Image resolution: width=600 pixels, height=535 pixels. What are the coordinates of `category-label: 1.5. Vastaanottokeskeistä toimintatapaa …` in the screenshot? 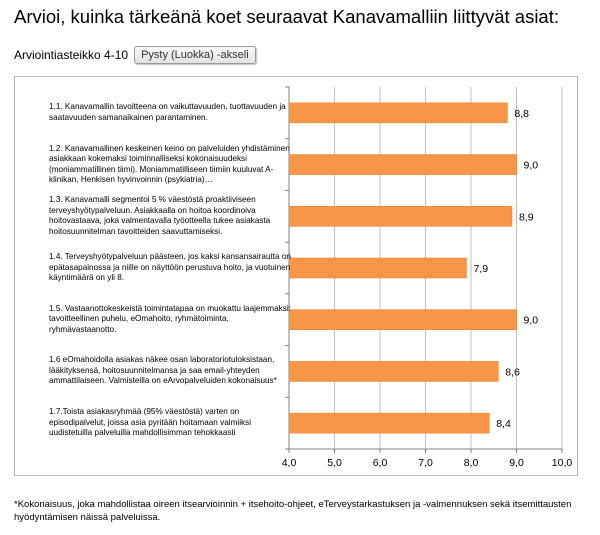 It's located at (170, 318).